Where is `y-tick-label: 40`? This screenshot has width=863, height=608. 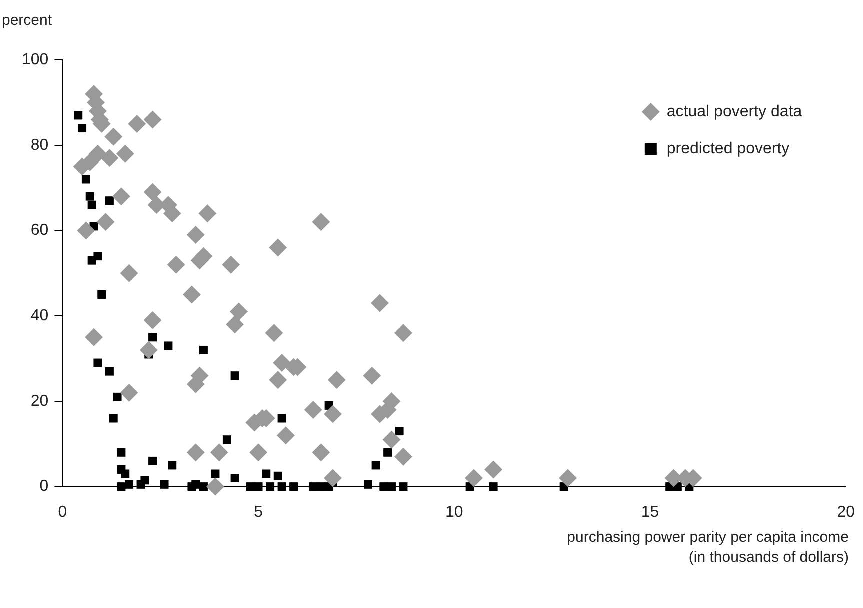 y-tick-label: 40 is located at coordinates (39, 315).